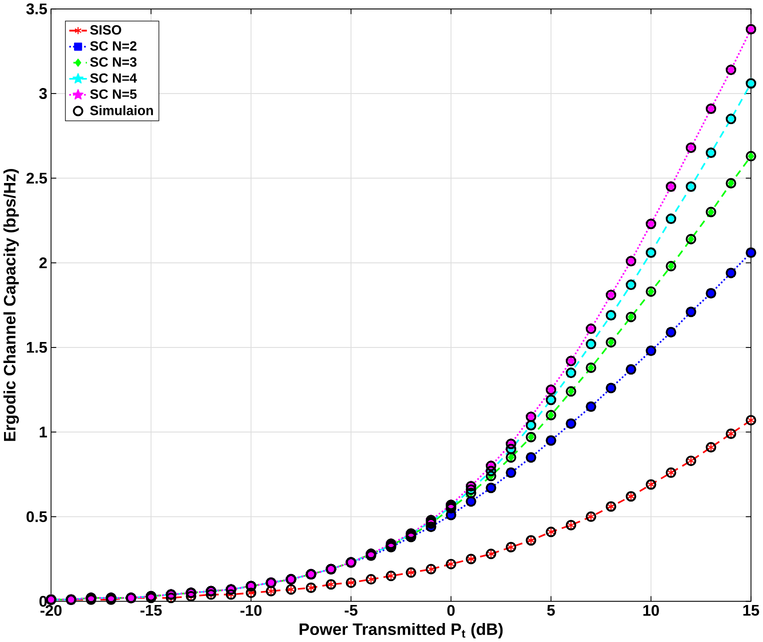 The width and height of the screenshot is (763, 642). What do you see at coordinates (43, 601) in the screenshot?
I see `y-tick-label: 0` at bounding box center [43, 601].